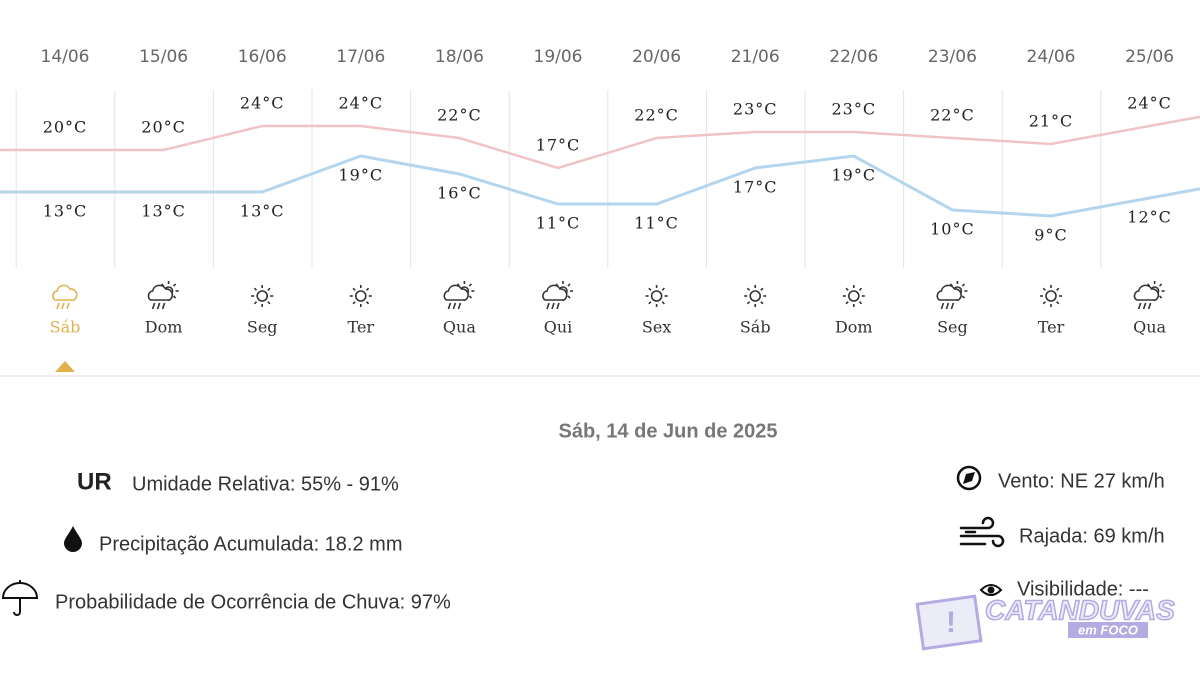  What do you see at coordinates (668, 431) in the screenshot?
I see `selected-date: Sáb, 14 de Jun de 2025` at bounding box center [668, 431].